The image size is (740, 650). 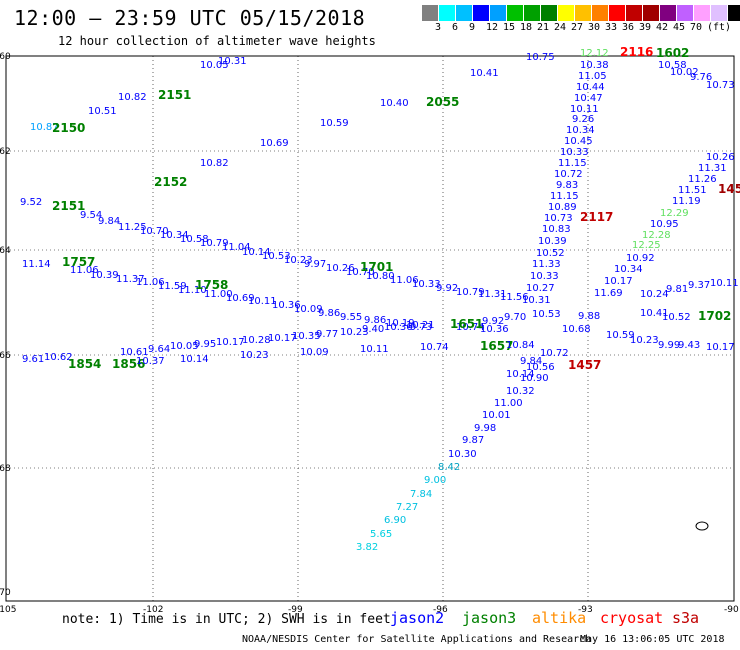 I want to click on wave-height-label: 10.84, so click(x=520, y=345).